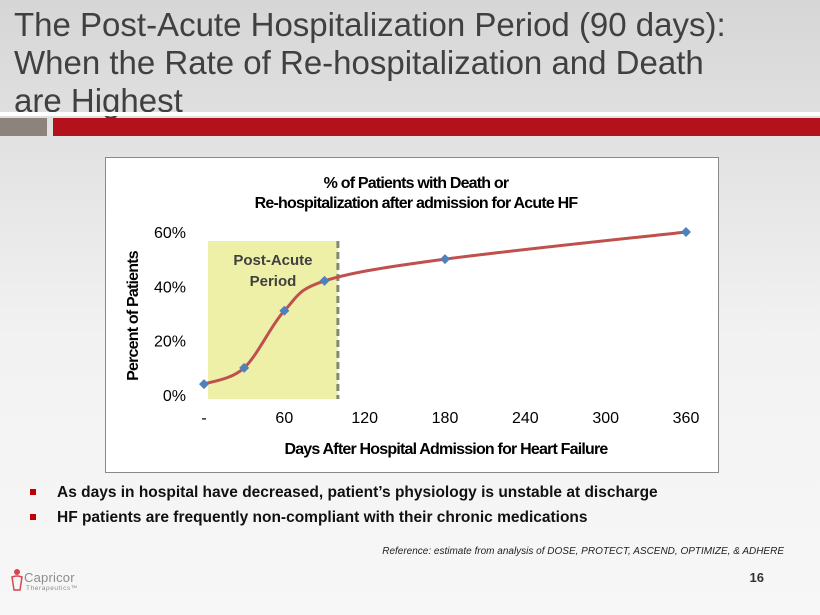  What do you see at coordinates (273, 320) in the screenshot?
I see `post-acute-region` at bounding box center [273, 320].